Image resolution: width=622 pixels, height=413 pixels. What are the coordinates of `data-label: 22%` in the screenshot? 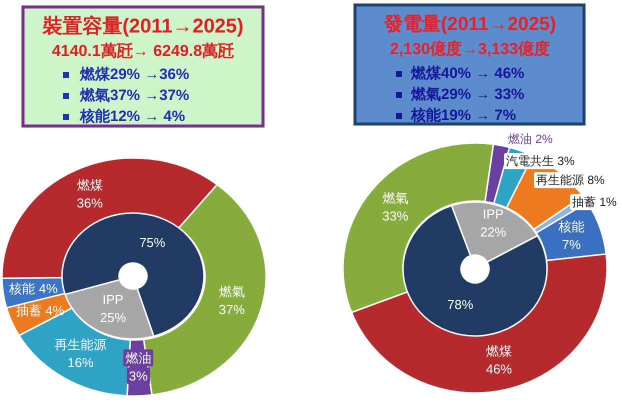 It's located at (493, 232).